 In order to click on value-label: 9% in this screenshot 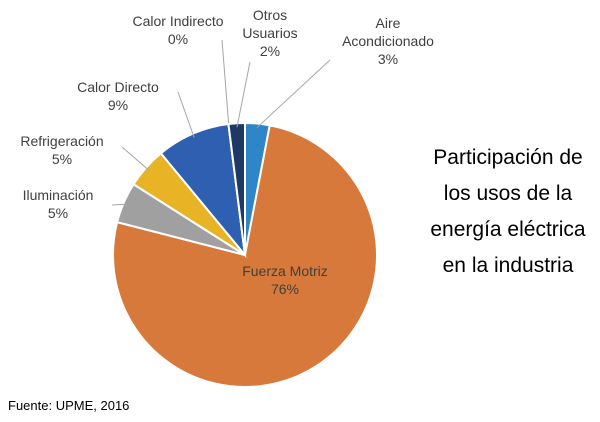, I will do `click(118, 105)`.